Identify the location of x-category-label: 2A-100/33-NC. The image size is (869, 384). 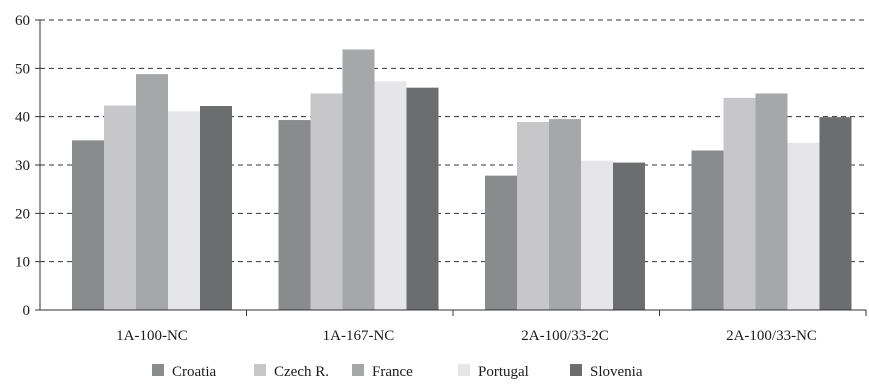
(771, 336).